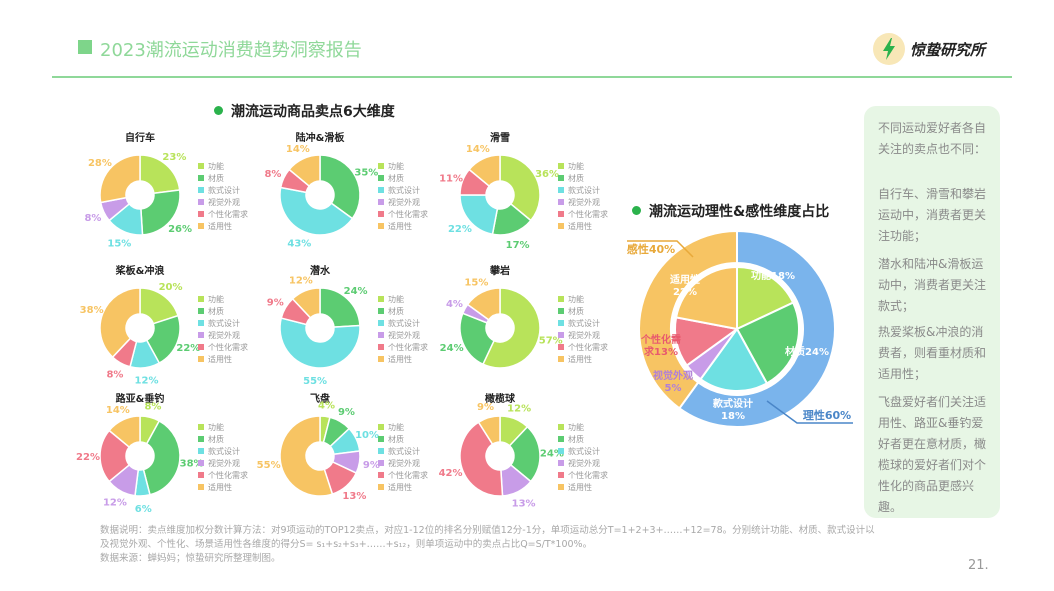 The image size is (1054, 591). Describe the element at coordinates (547, 174) in the screenshot. I see `data-label: 36%` at that location.